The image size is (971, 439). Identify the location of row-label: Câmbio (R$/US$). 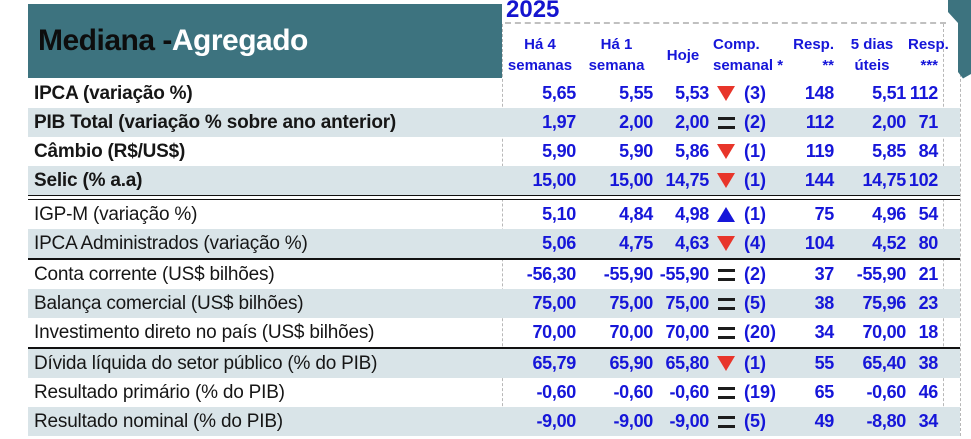
(110, 151).